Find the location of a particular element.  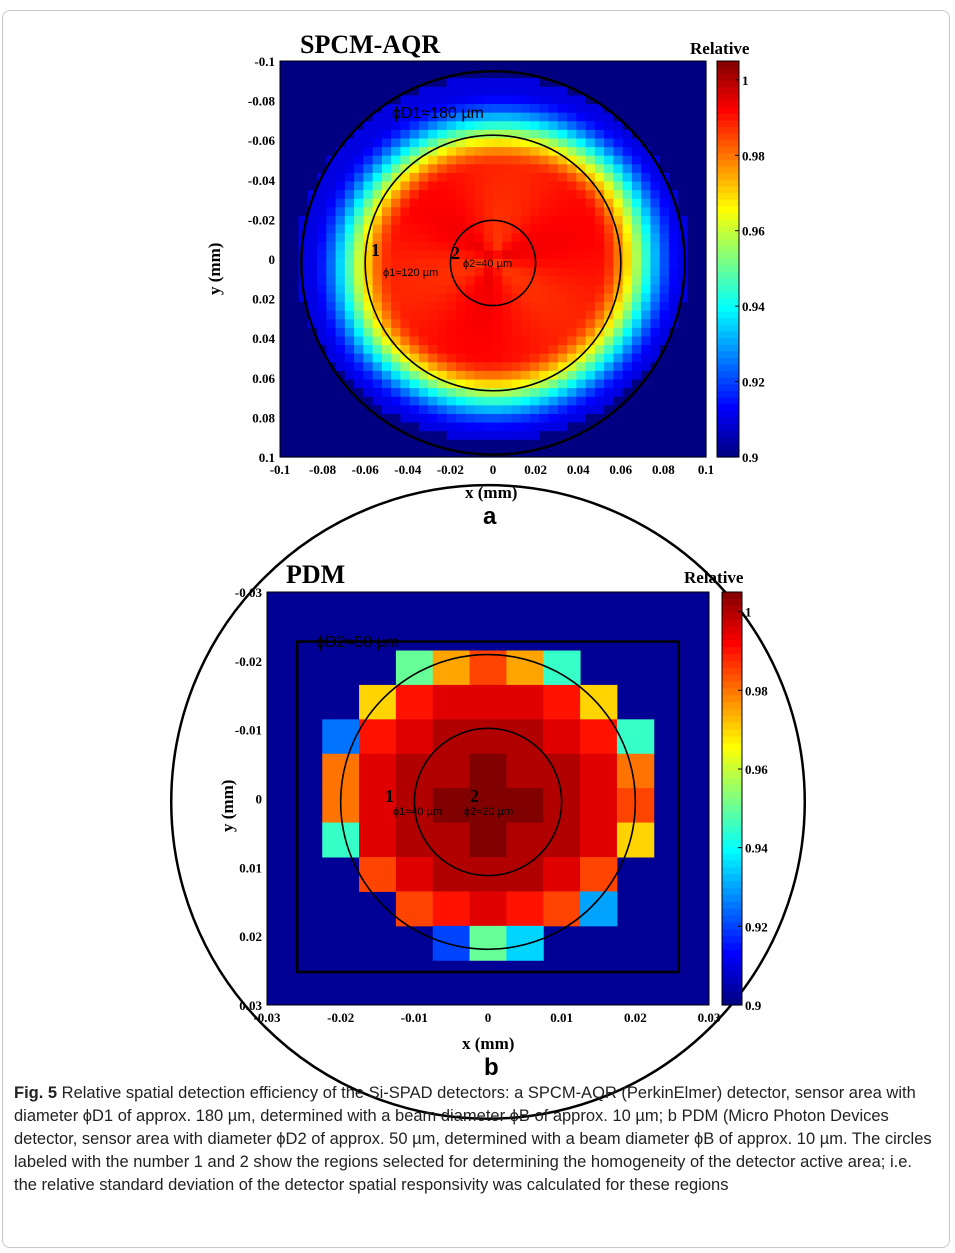

heatmap-a is located at coordinates (493, 259).